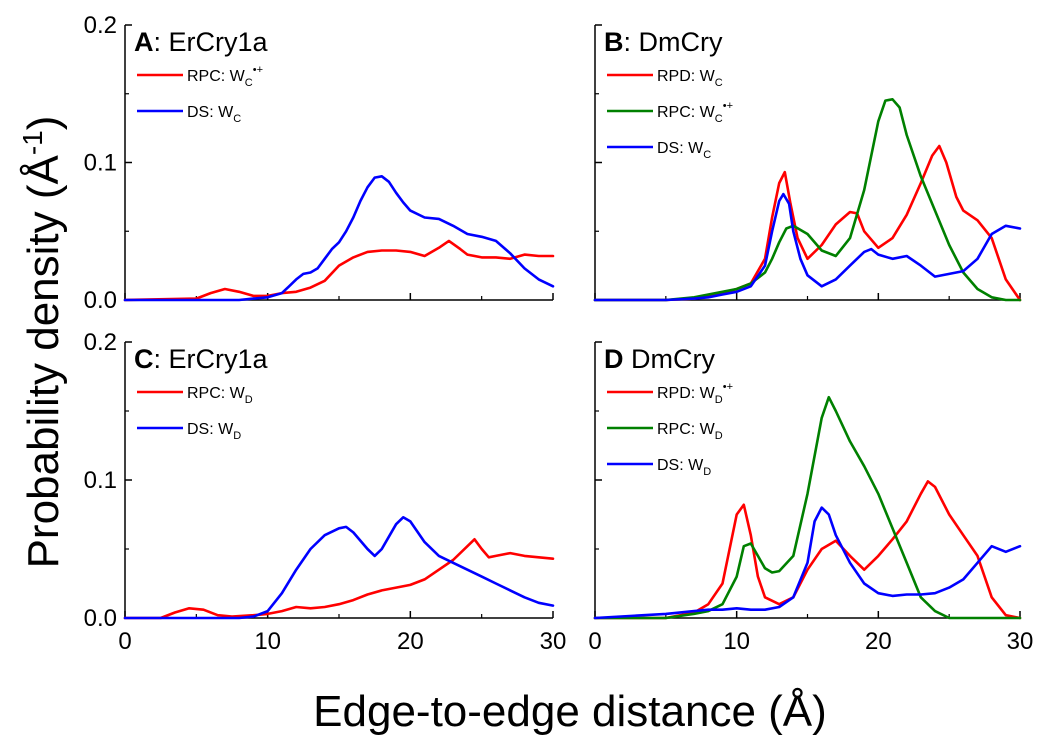  Describe the element at coordinates (594, 641) in the screenshot. I see `panel-d-x-tick-label: 0` at that location.